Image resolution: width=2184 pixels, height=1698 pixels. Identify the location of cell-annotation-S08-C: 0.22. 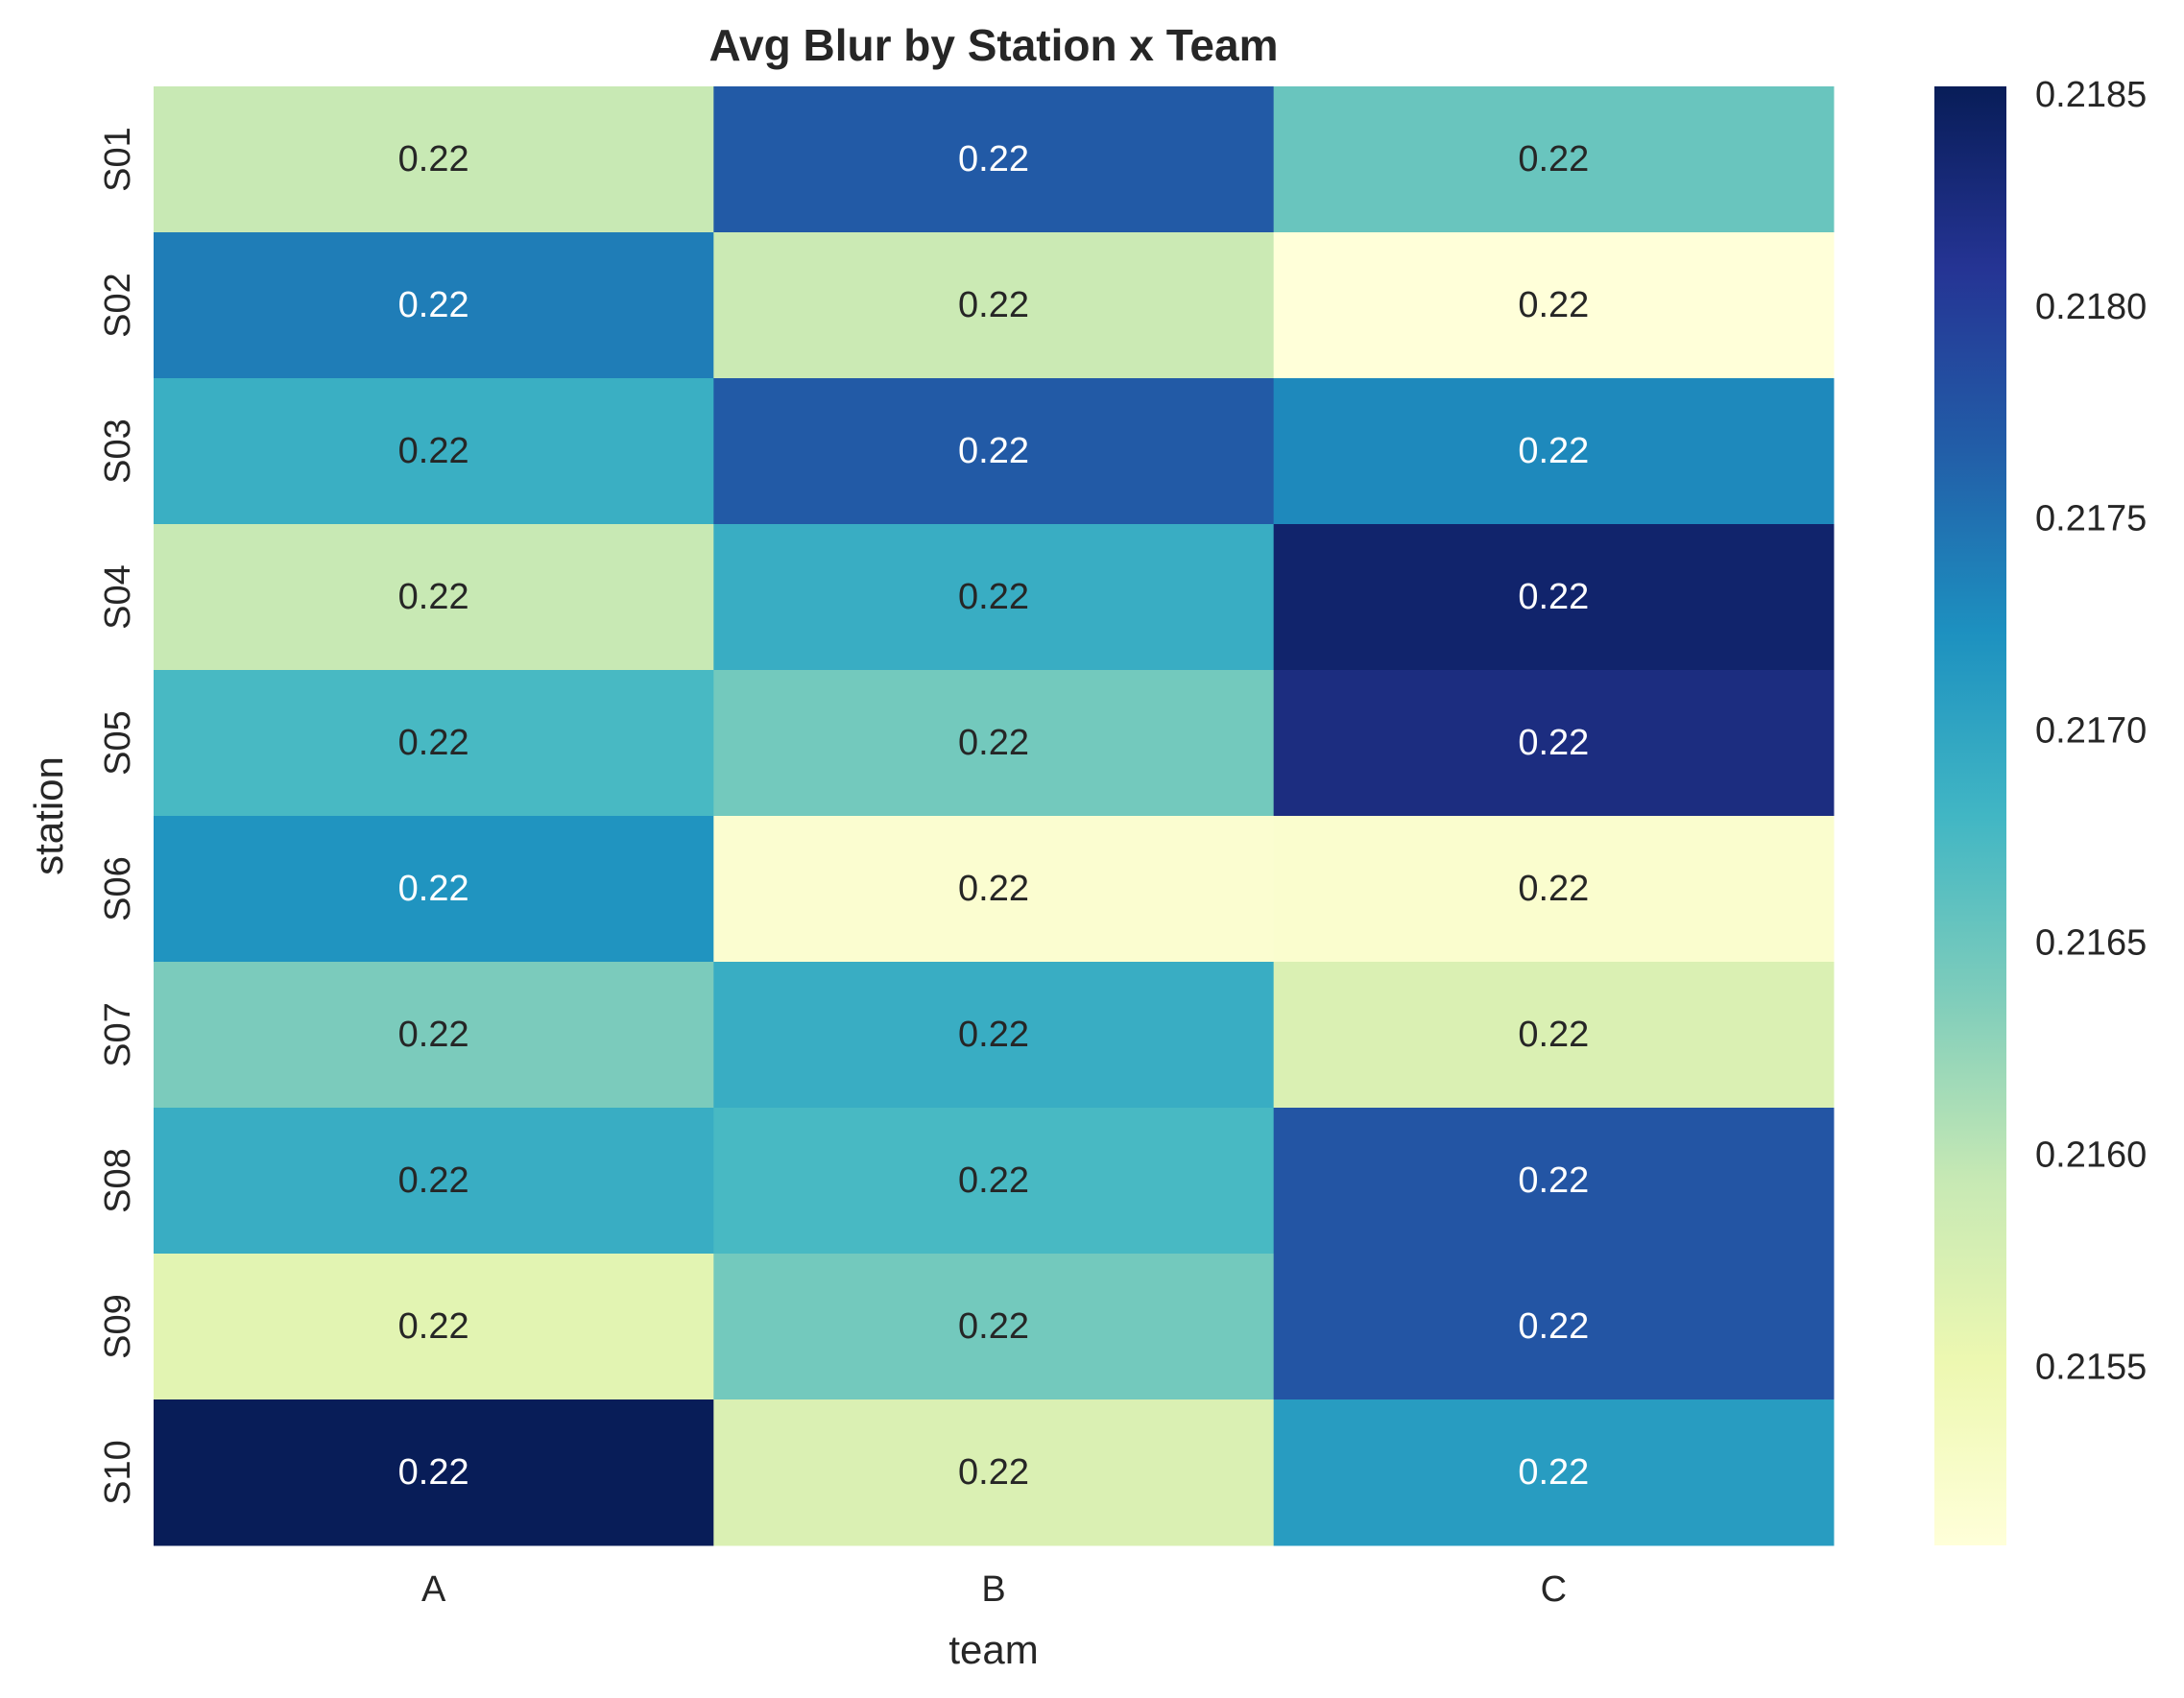
(1553, 1180).